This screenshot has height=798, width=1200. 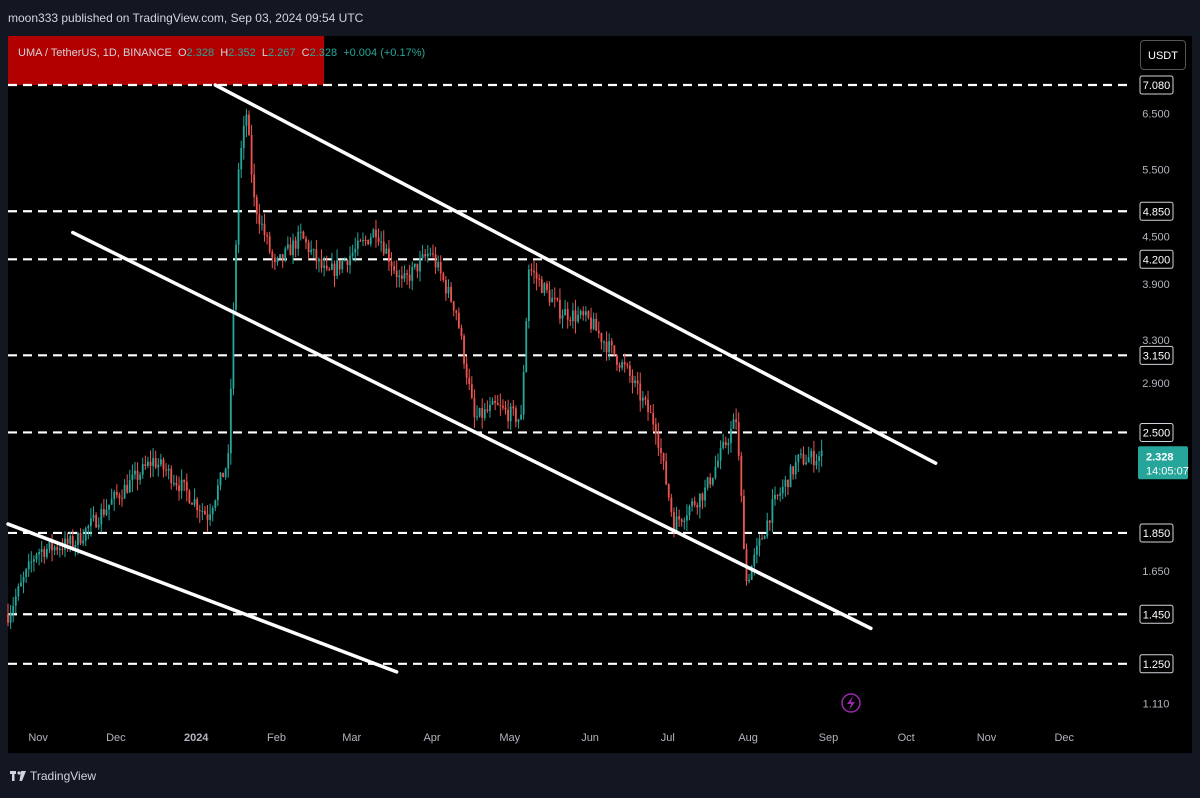 What do you see at coordinates (1156, 533) in the screenshot?
I see `level-tag-box` at bounding box center [1156, 533].